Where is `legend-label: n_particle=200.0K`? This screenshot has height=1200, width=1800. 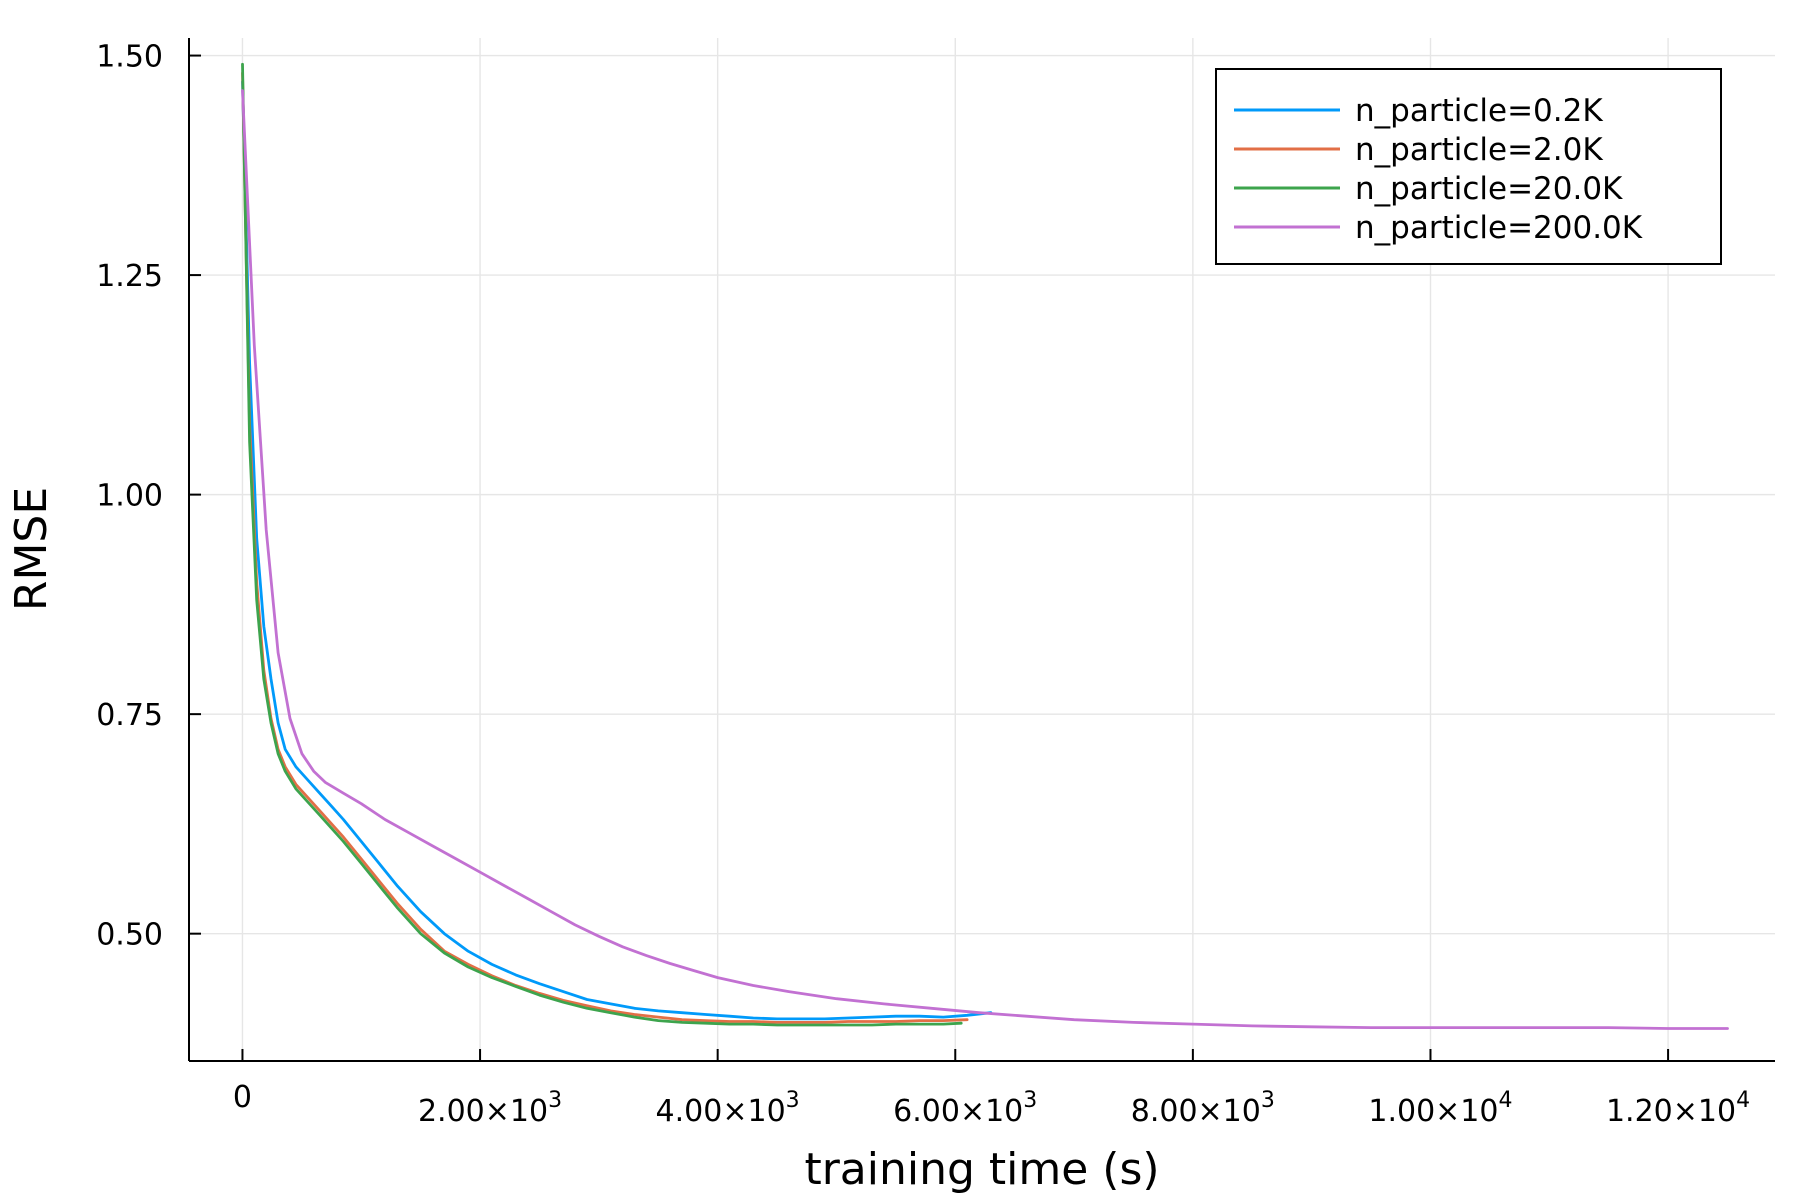
legend-label: n_particle=200.0K is located at coordinates (1499, 228).